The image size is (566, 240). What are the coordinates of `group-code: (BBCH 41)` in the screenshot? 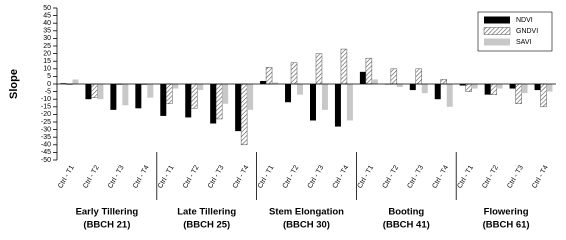 It's located at (406, 225).